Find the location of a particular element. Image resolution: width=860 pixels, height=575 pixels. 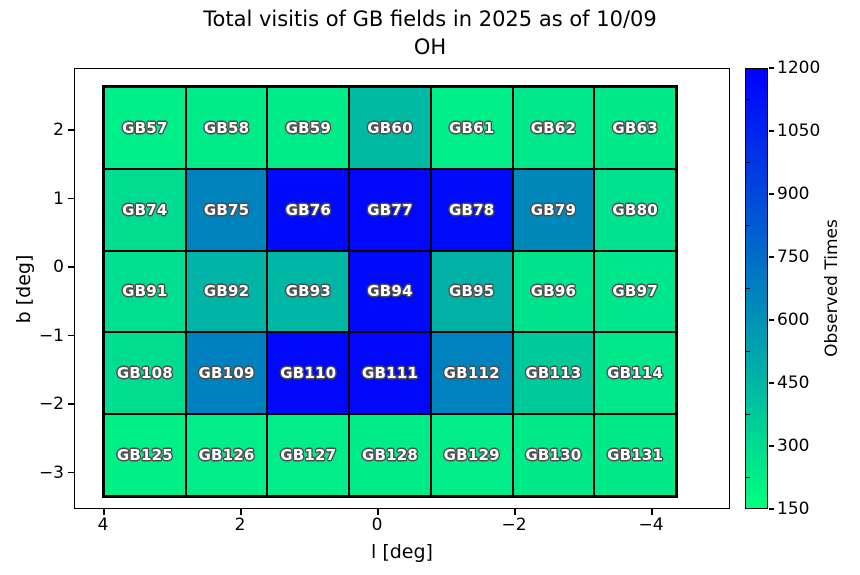

heatmap-cell: GB62 is located at coordinates (553, 128).